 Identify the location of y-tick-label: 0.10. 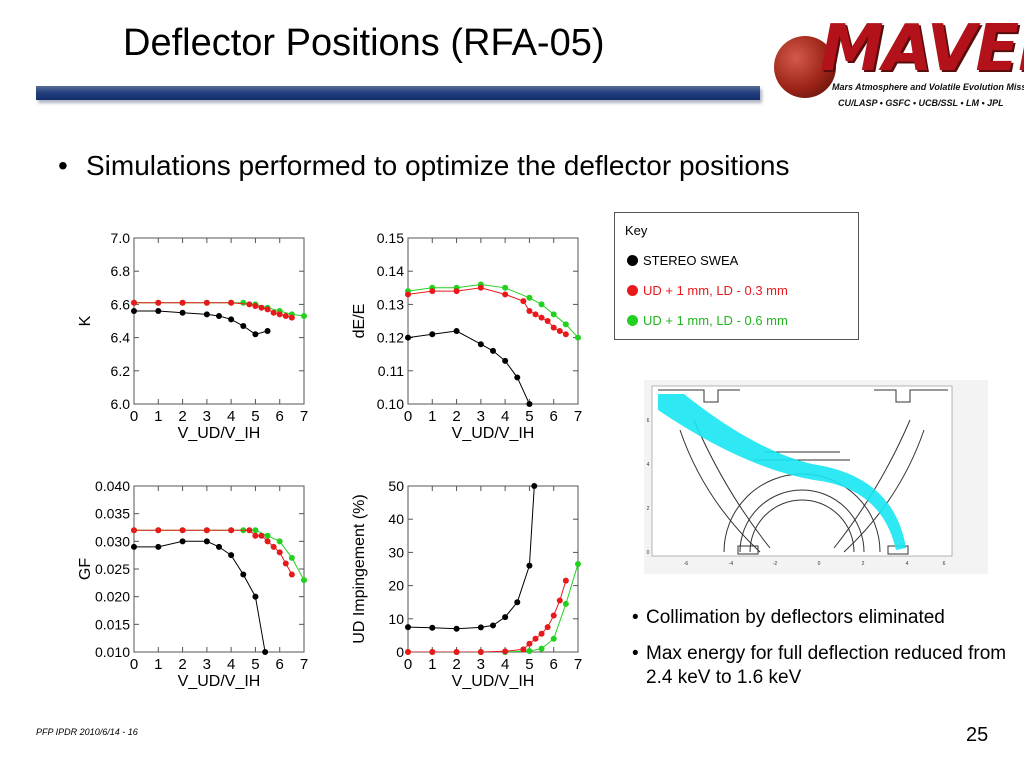
(390, 404).